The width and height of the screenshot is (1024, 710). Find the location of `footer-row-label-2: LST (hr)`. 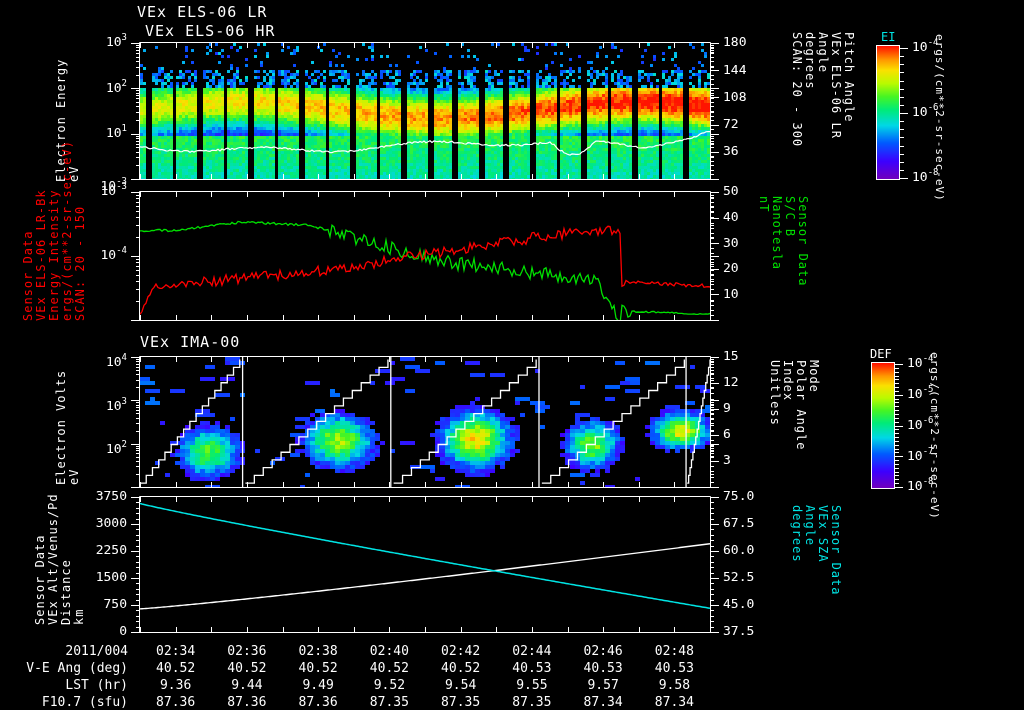

footer-row-label-2: LST (hr) is located at coordinates (96, 685).